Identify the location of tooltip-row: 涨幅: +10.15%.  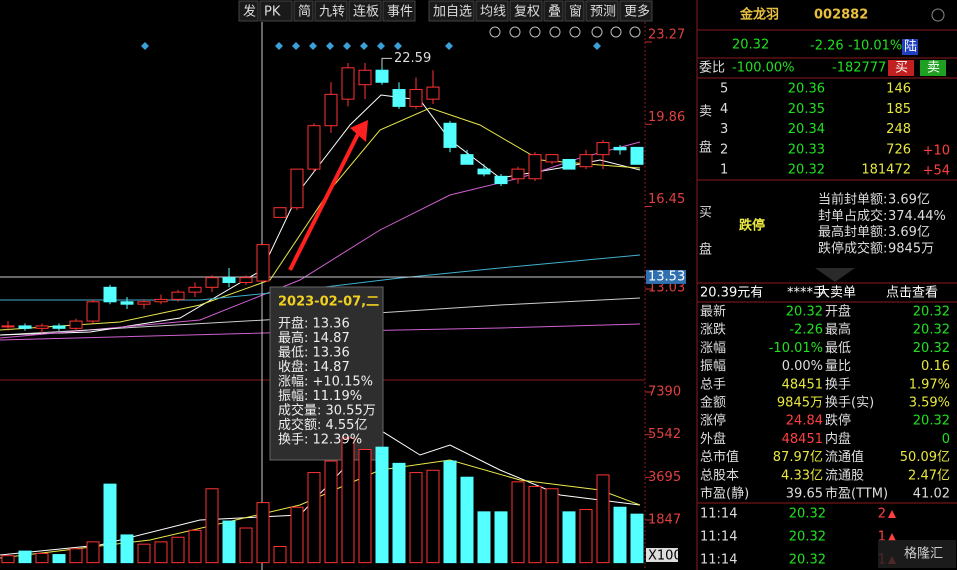
(325, 382).